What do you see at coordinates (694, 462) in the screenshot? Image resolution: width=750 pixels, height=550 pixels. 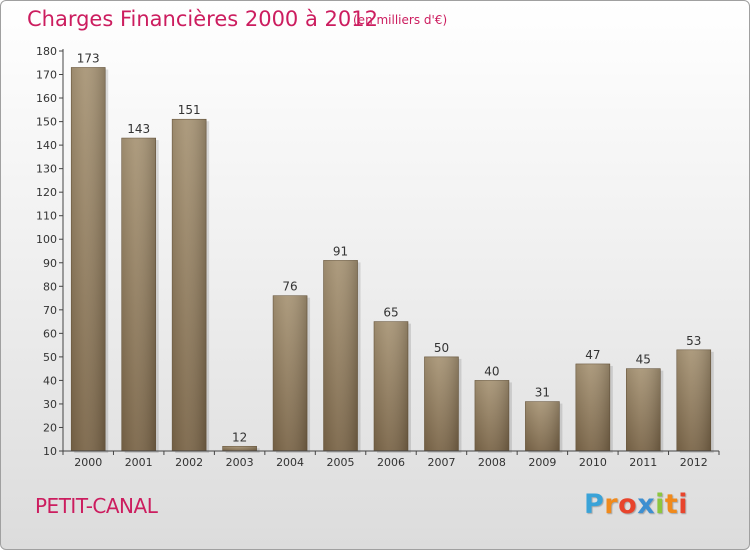 I see `x-tick-label: 2012` at bounding box center [694, 462].